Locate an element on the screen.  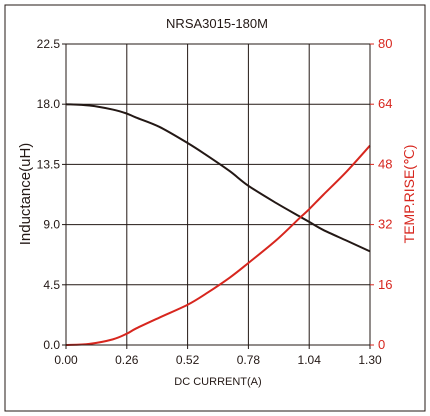
y2-tick-label: 64 is located at coordinates (385, 103).